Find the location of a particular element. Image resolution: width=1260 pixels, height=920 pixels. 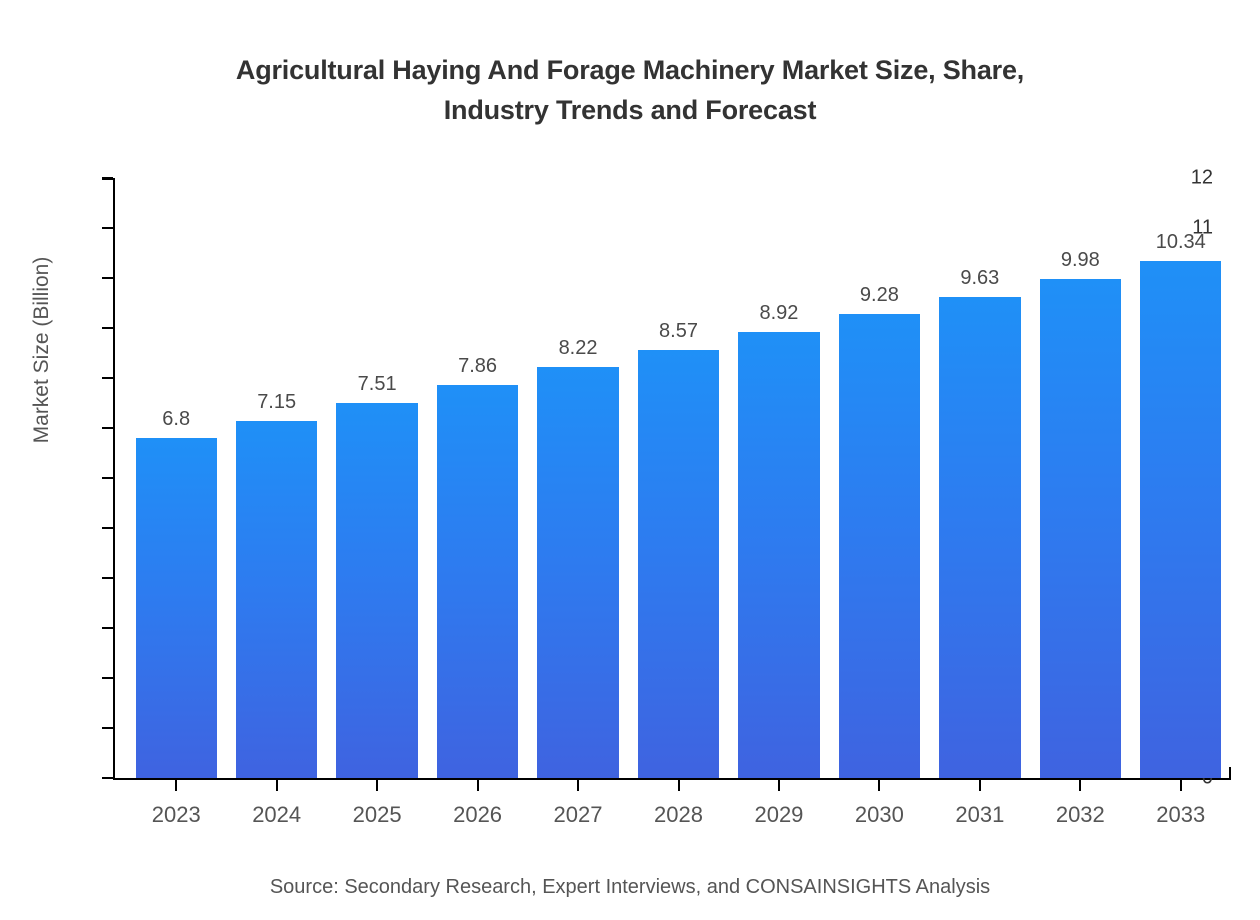

bar: 10.34 is located at coordinates (1181, 504).